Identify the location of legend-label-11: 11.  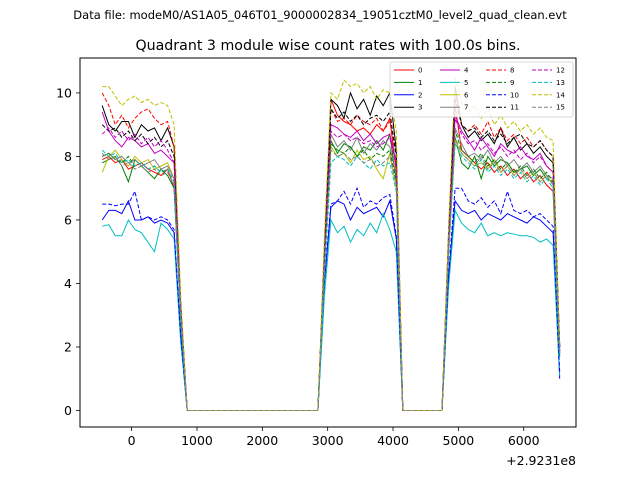
(514, 108).